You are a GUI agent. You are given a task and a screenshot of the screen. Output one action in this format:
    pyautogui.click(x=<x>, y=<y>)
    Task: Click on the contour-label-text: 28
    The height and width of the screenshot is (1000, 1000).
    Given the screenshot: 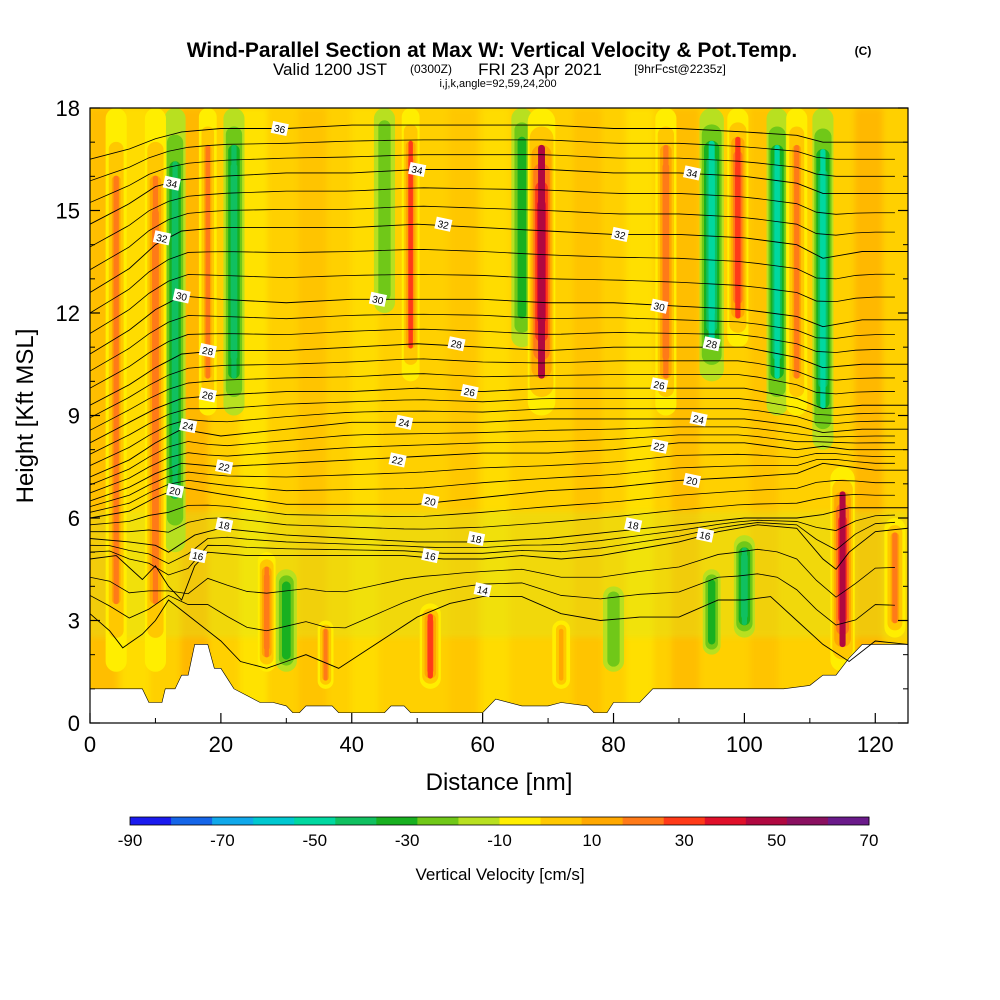 What is the action you would take?
    pyautogui.click(x=208, y=352)
    